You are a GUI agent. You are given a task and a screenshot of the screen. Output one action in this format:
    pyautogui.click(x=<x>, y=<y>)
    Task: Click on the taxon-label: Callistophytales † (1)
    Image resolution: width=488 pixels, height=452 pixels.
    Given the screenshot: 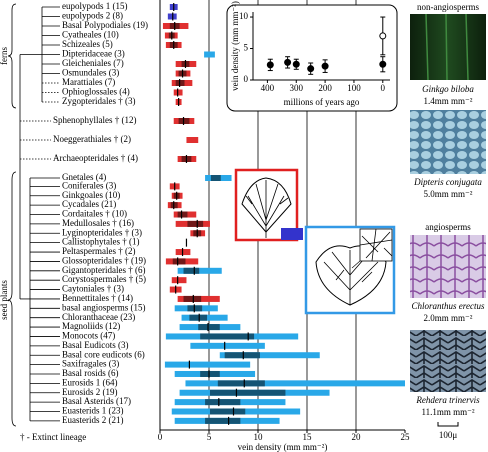 What is the action you would take?
    pyautogui.click(x=101, y=242)
    